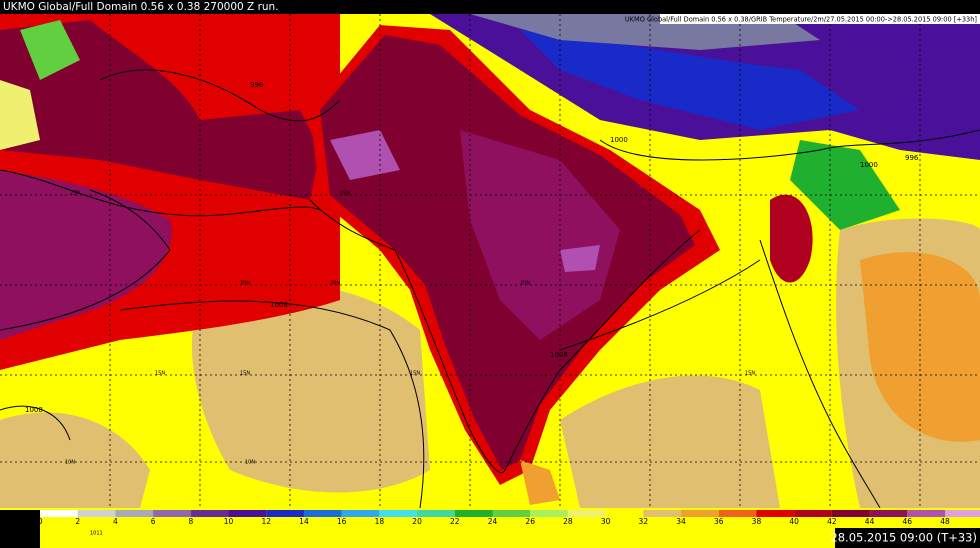  Describe the element at coordinates (530, 521) in the screenshot. I see `colorbar-label: 26` at that location.